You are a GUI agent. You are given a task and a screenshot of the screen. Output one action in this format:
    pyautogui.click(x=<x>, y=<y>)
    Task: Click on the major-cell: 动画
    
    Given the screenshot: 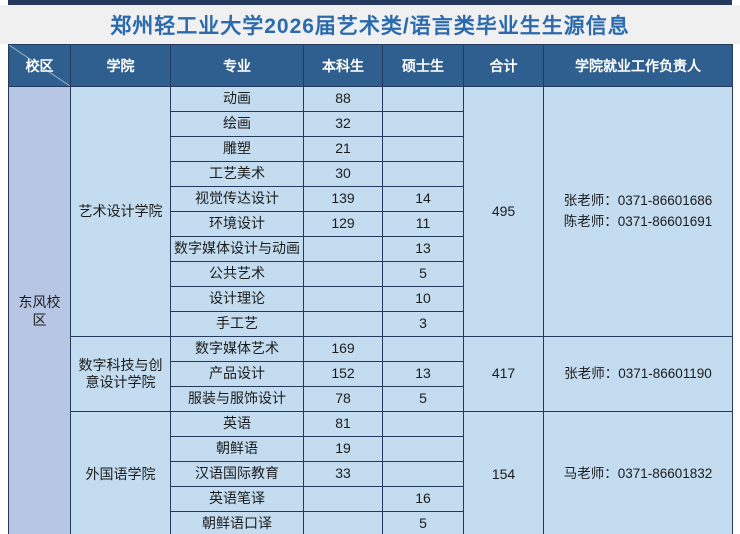 What is the action you would take?
    pyautogui.click(x=237, y=99)
    